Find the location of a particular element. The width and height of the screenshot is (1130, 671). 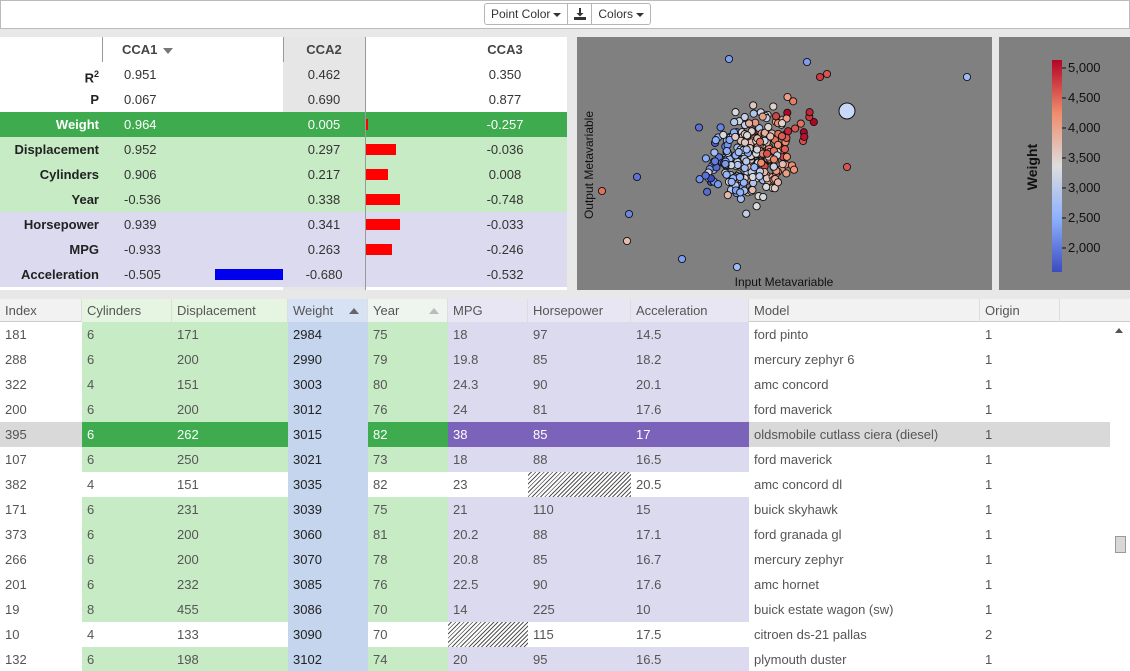

table-row: 373 6 200 3060 81 20.2 88 17.1 ford granada gl 1 is located at coordinates (555, 534).